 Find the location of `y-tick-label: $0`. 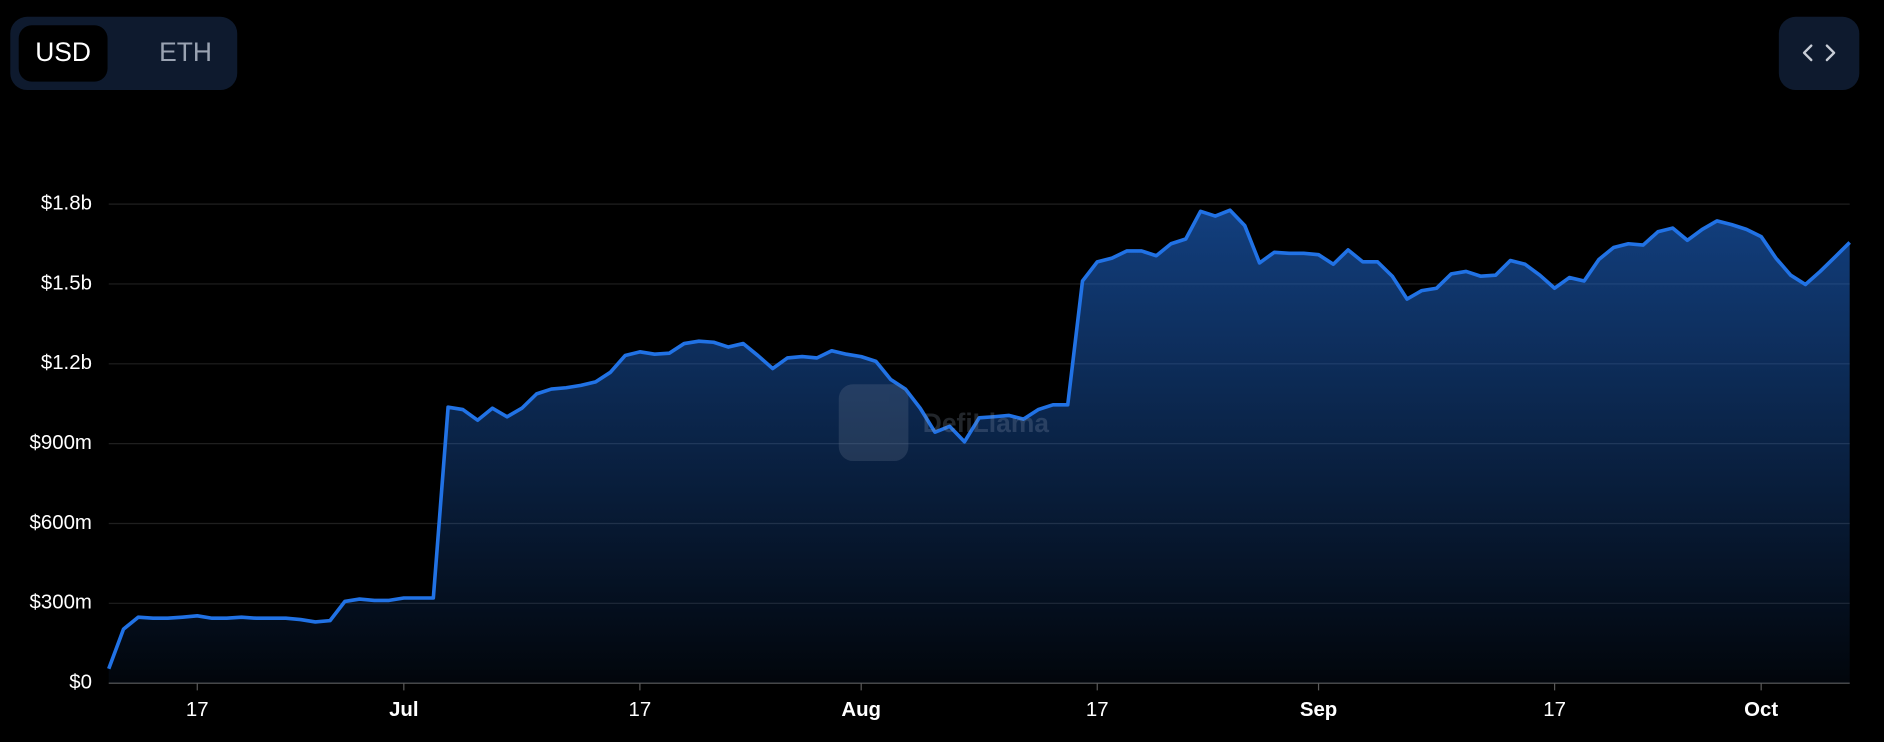

y-tick-label: $0 is located at coordinates (80, 683).